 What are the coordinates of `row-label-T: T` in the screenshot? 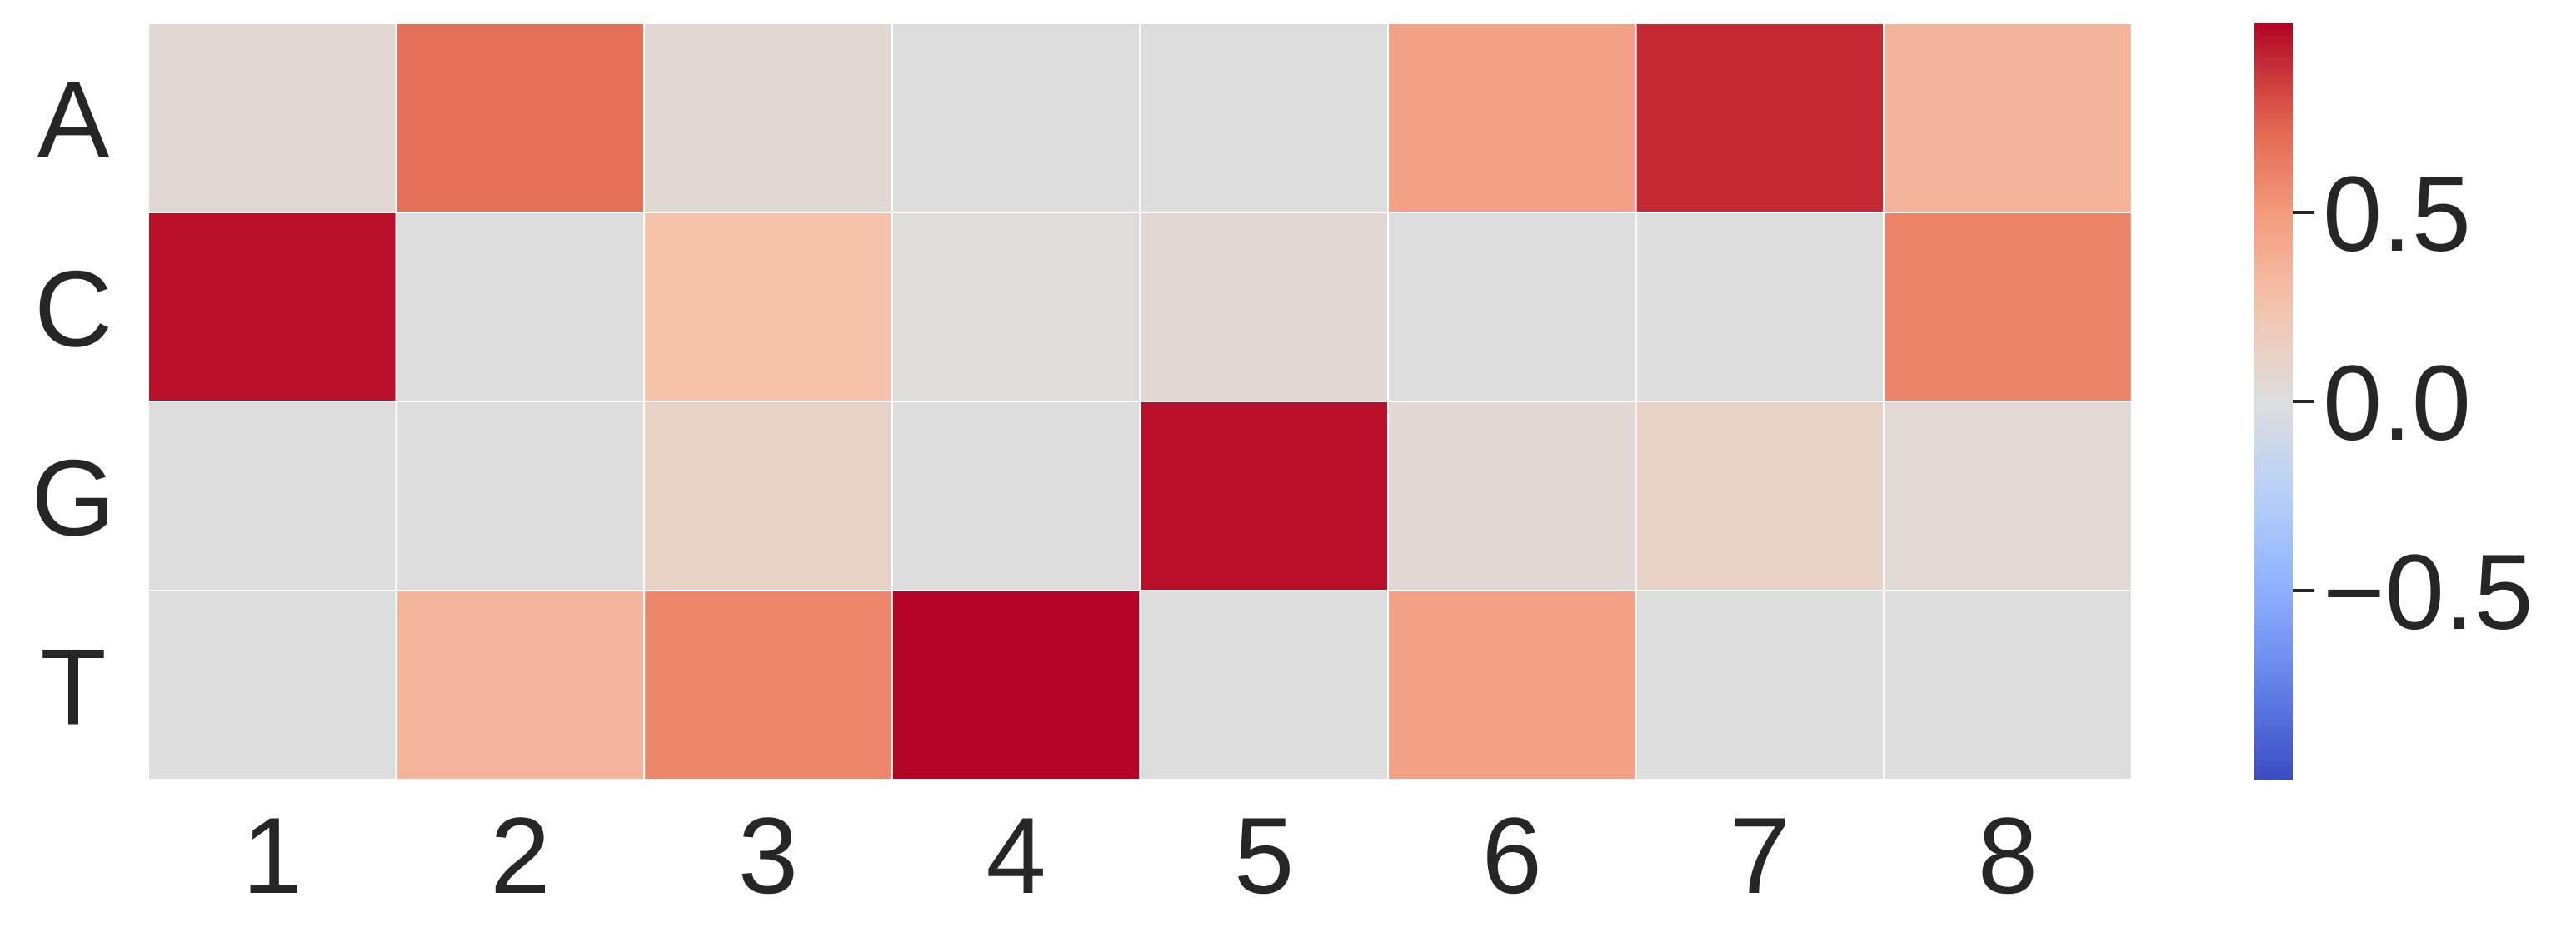 It's located at (73, 687).